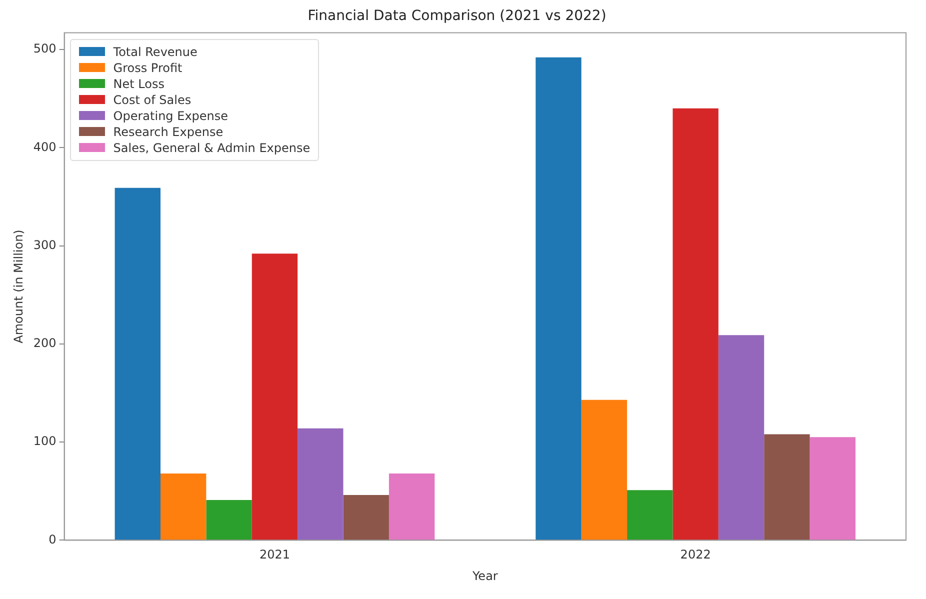 The width and height of the screenshot is (926, 599). I want to click on y-tick-label: 0, so click(52, 539).